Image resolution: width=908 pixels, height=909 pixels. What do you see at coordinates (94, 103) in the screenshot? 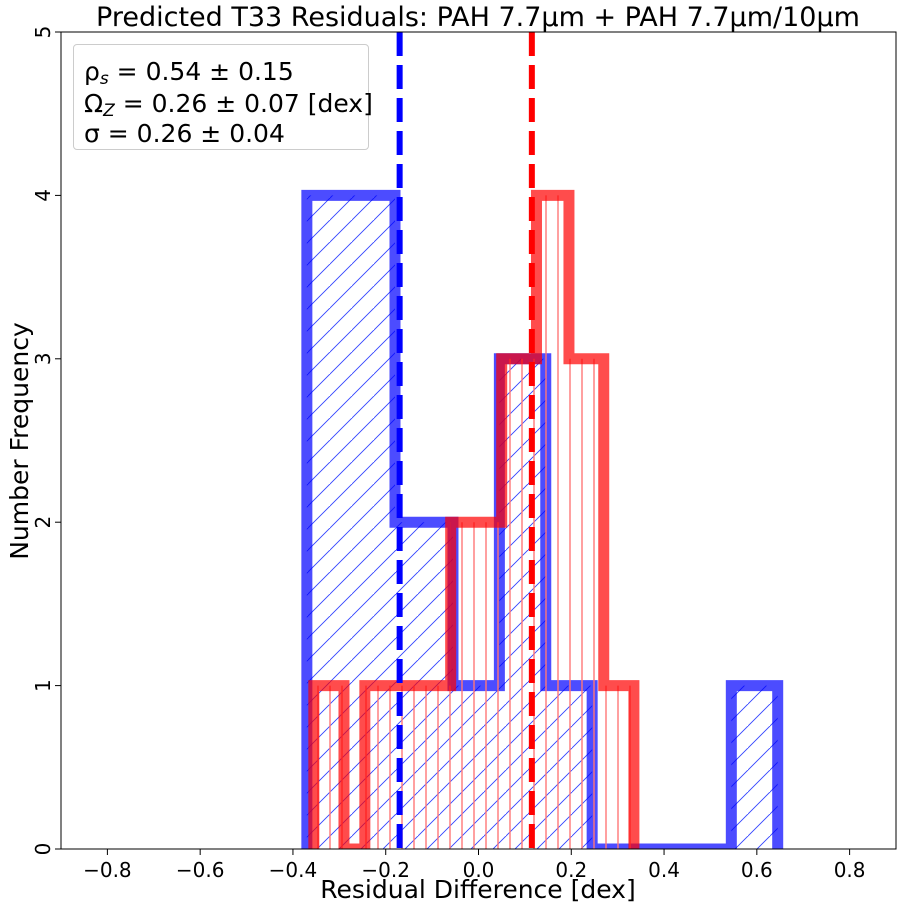
I see `omega-symbol: Ω` at bounding box center [94, 103].